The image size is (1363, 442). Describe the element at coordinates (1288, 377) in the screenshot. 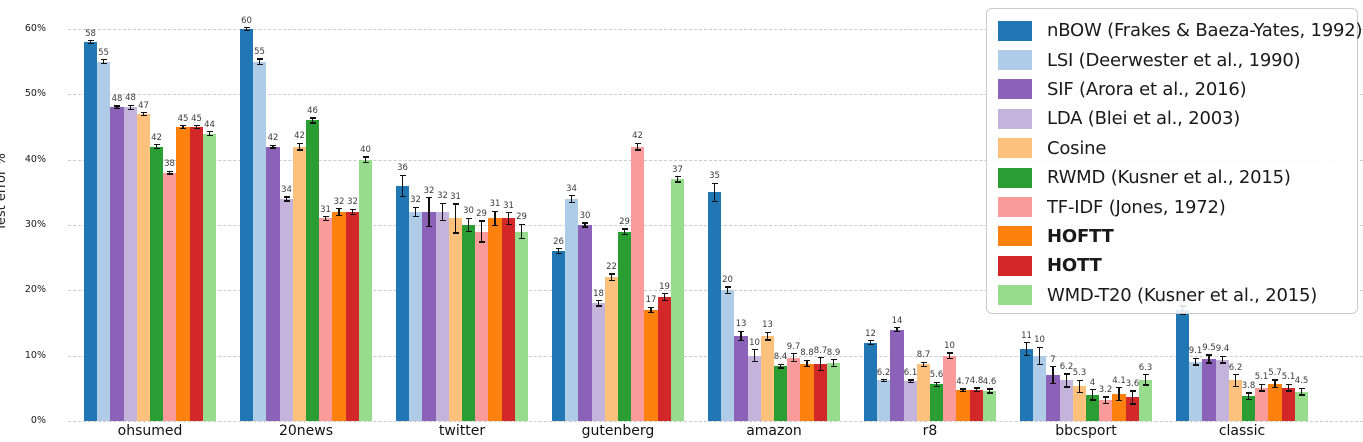

I see `bar-value-label: 5.1` at that location.